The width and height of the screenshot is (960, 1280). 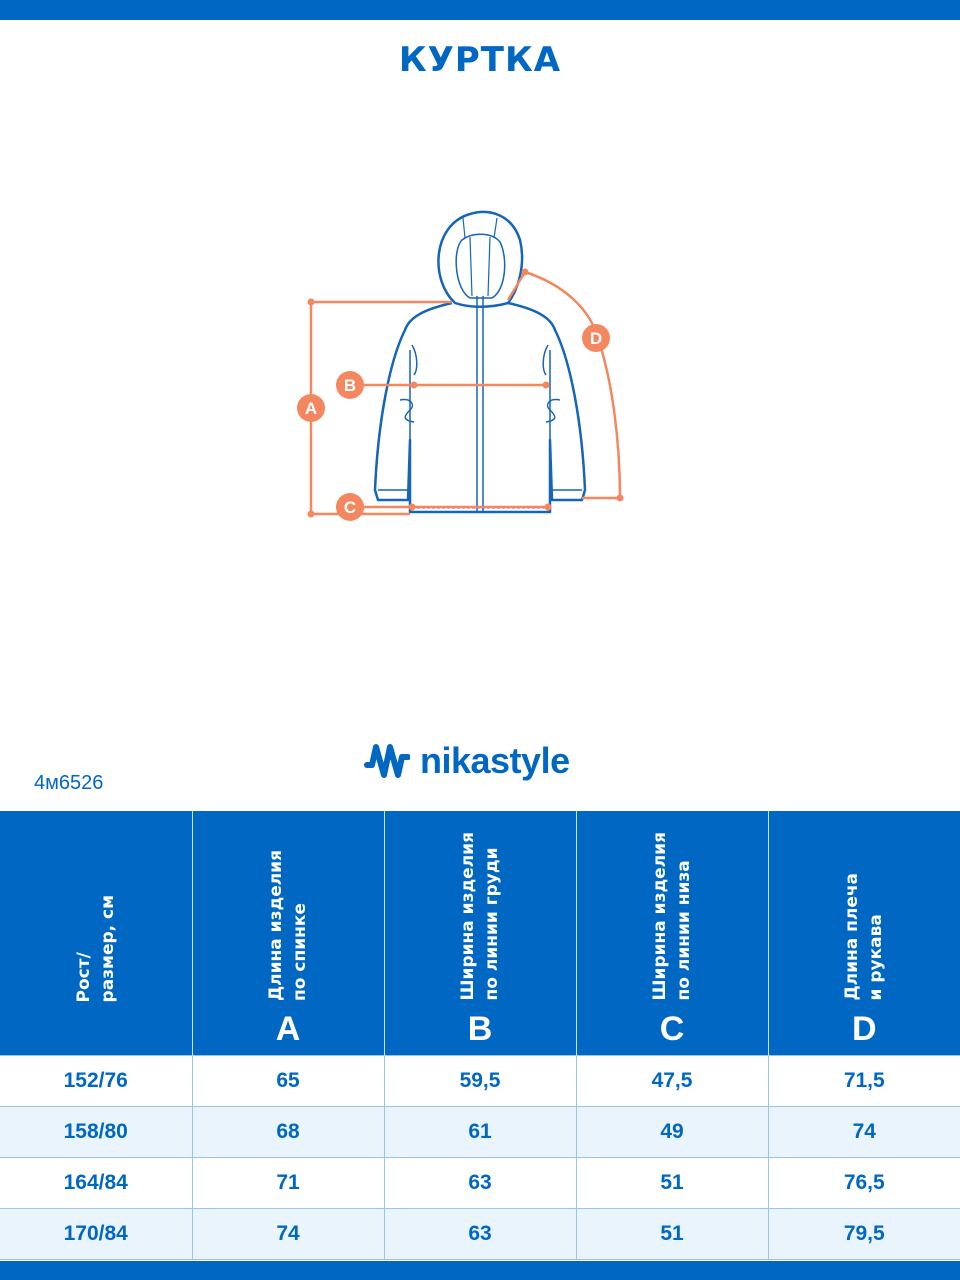 What do you see at coordinates (96, 933) in the screenshot?
I see `header-height-size: Рост/ размер, см` at bounding box center [96, 933].